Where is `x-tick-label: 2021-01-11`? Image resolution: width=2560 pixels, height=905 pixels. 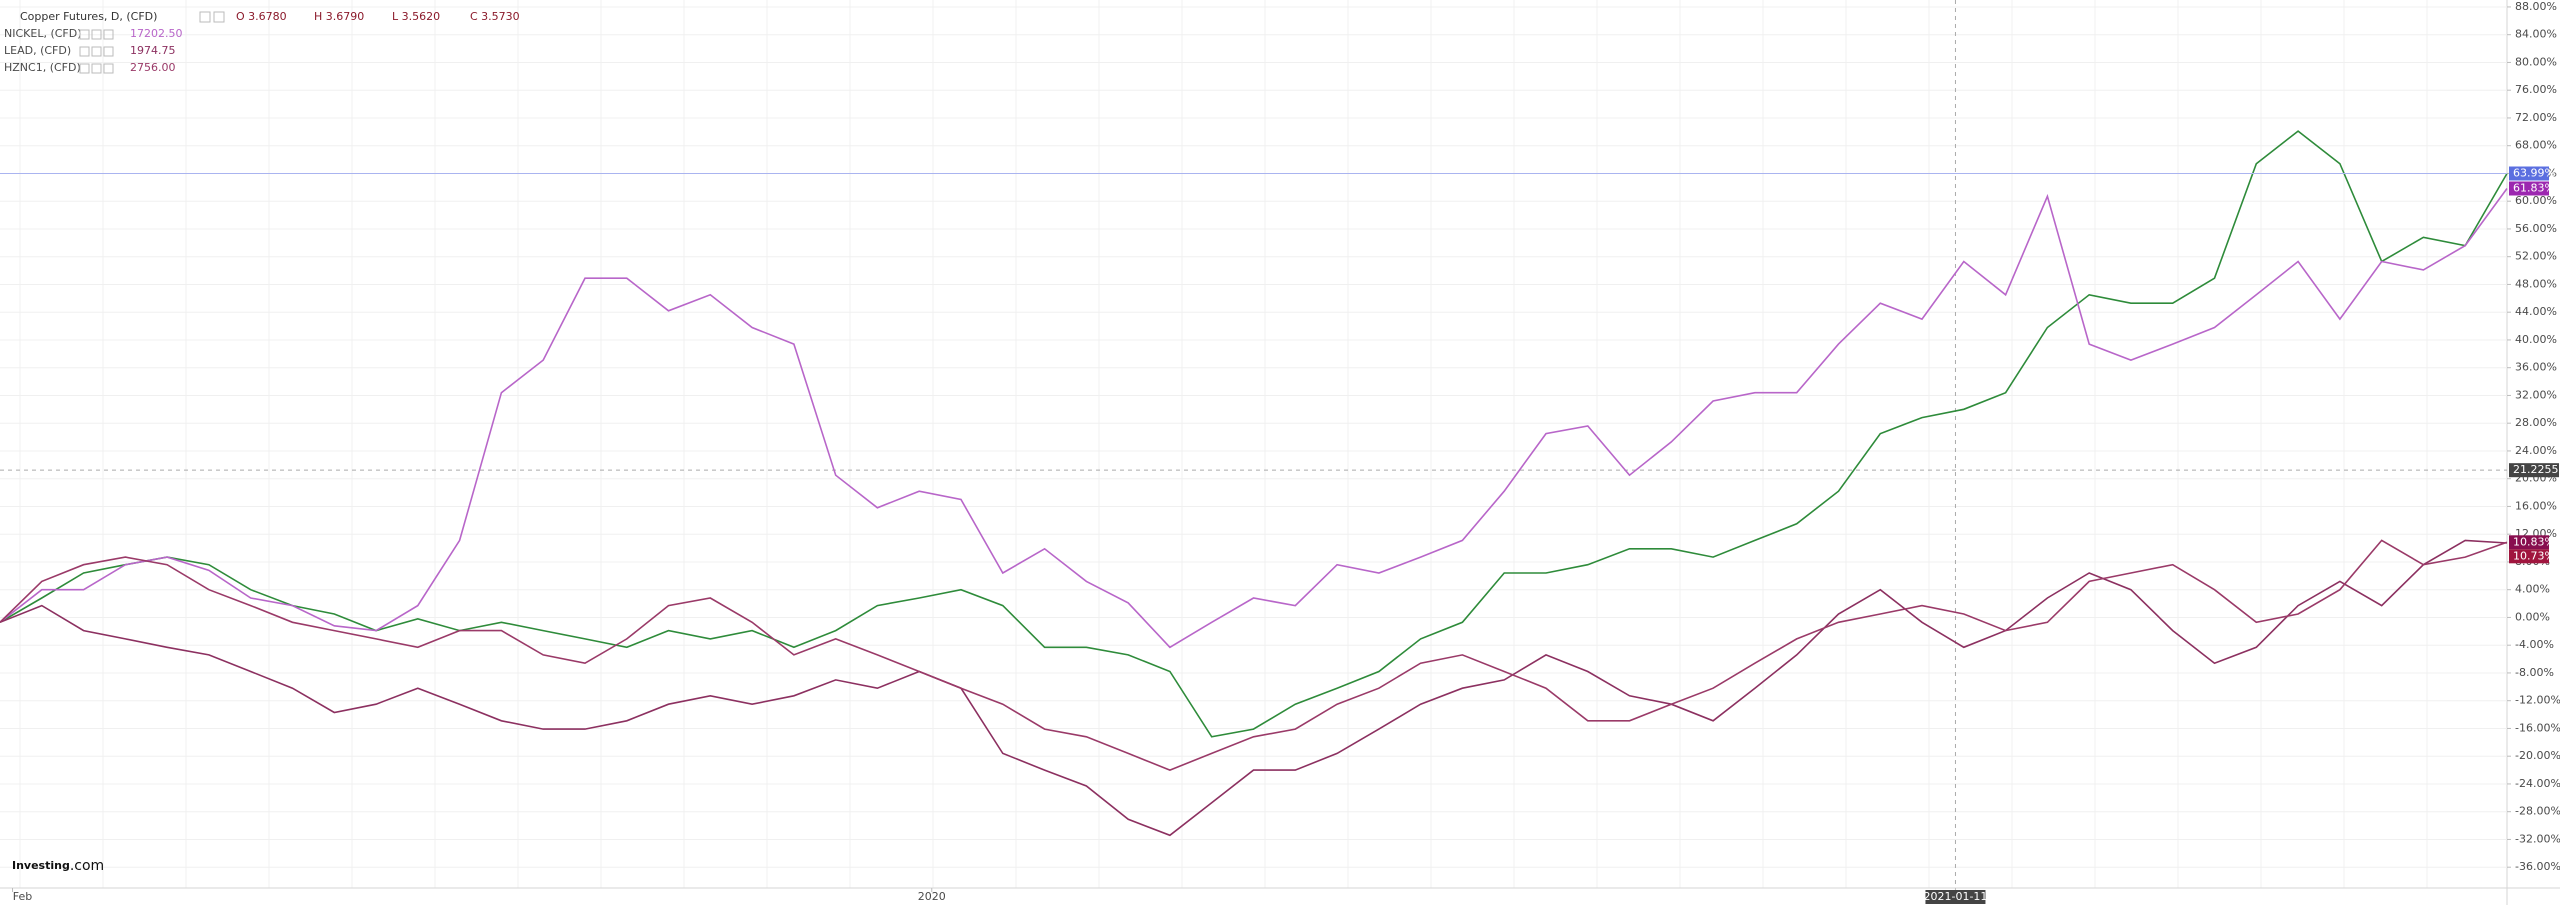
x-tick-label: 2021-01-11 is located at coordinates (1955, 896).